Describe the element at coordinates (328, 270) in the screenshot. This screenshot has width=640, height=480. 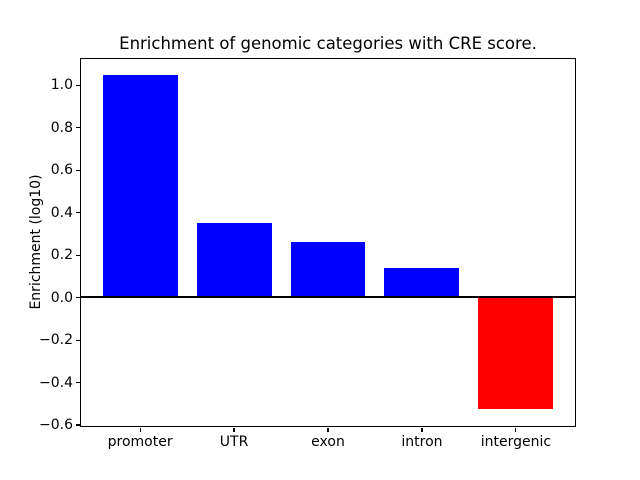
I see `bar-exon` at that location.